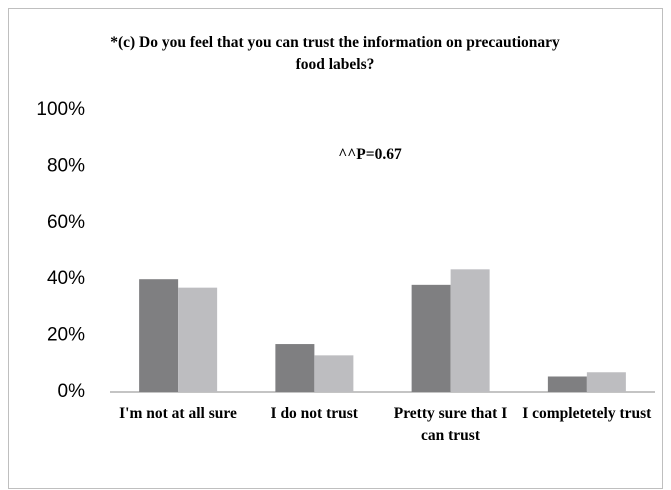  Describe the element at coordinates (587, 413) in the screenshot. I see `x-tick-label: I completetely trust` at that location.